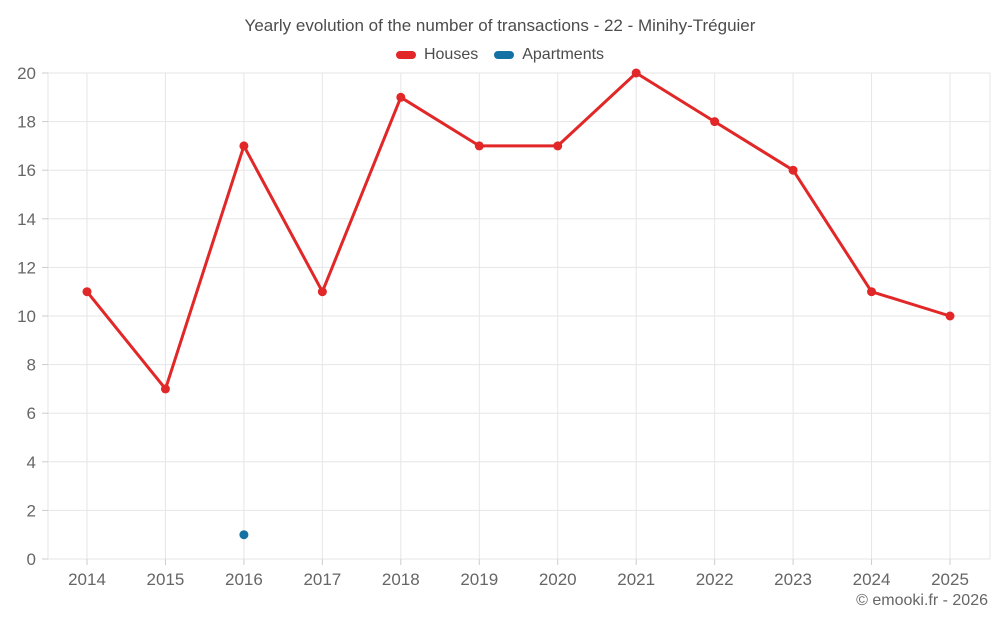  What do you see at coordinates (31, 462) in the screenshot?
I see `y-axis-label: 4` at bounding box center [31, 462].